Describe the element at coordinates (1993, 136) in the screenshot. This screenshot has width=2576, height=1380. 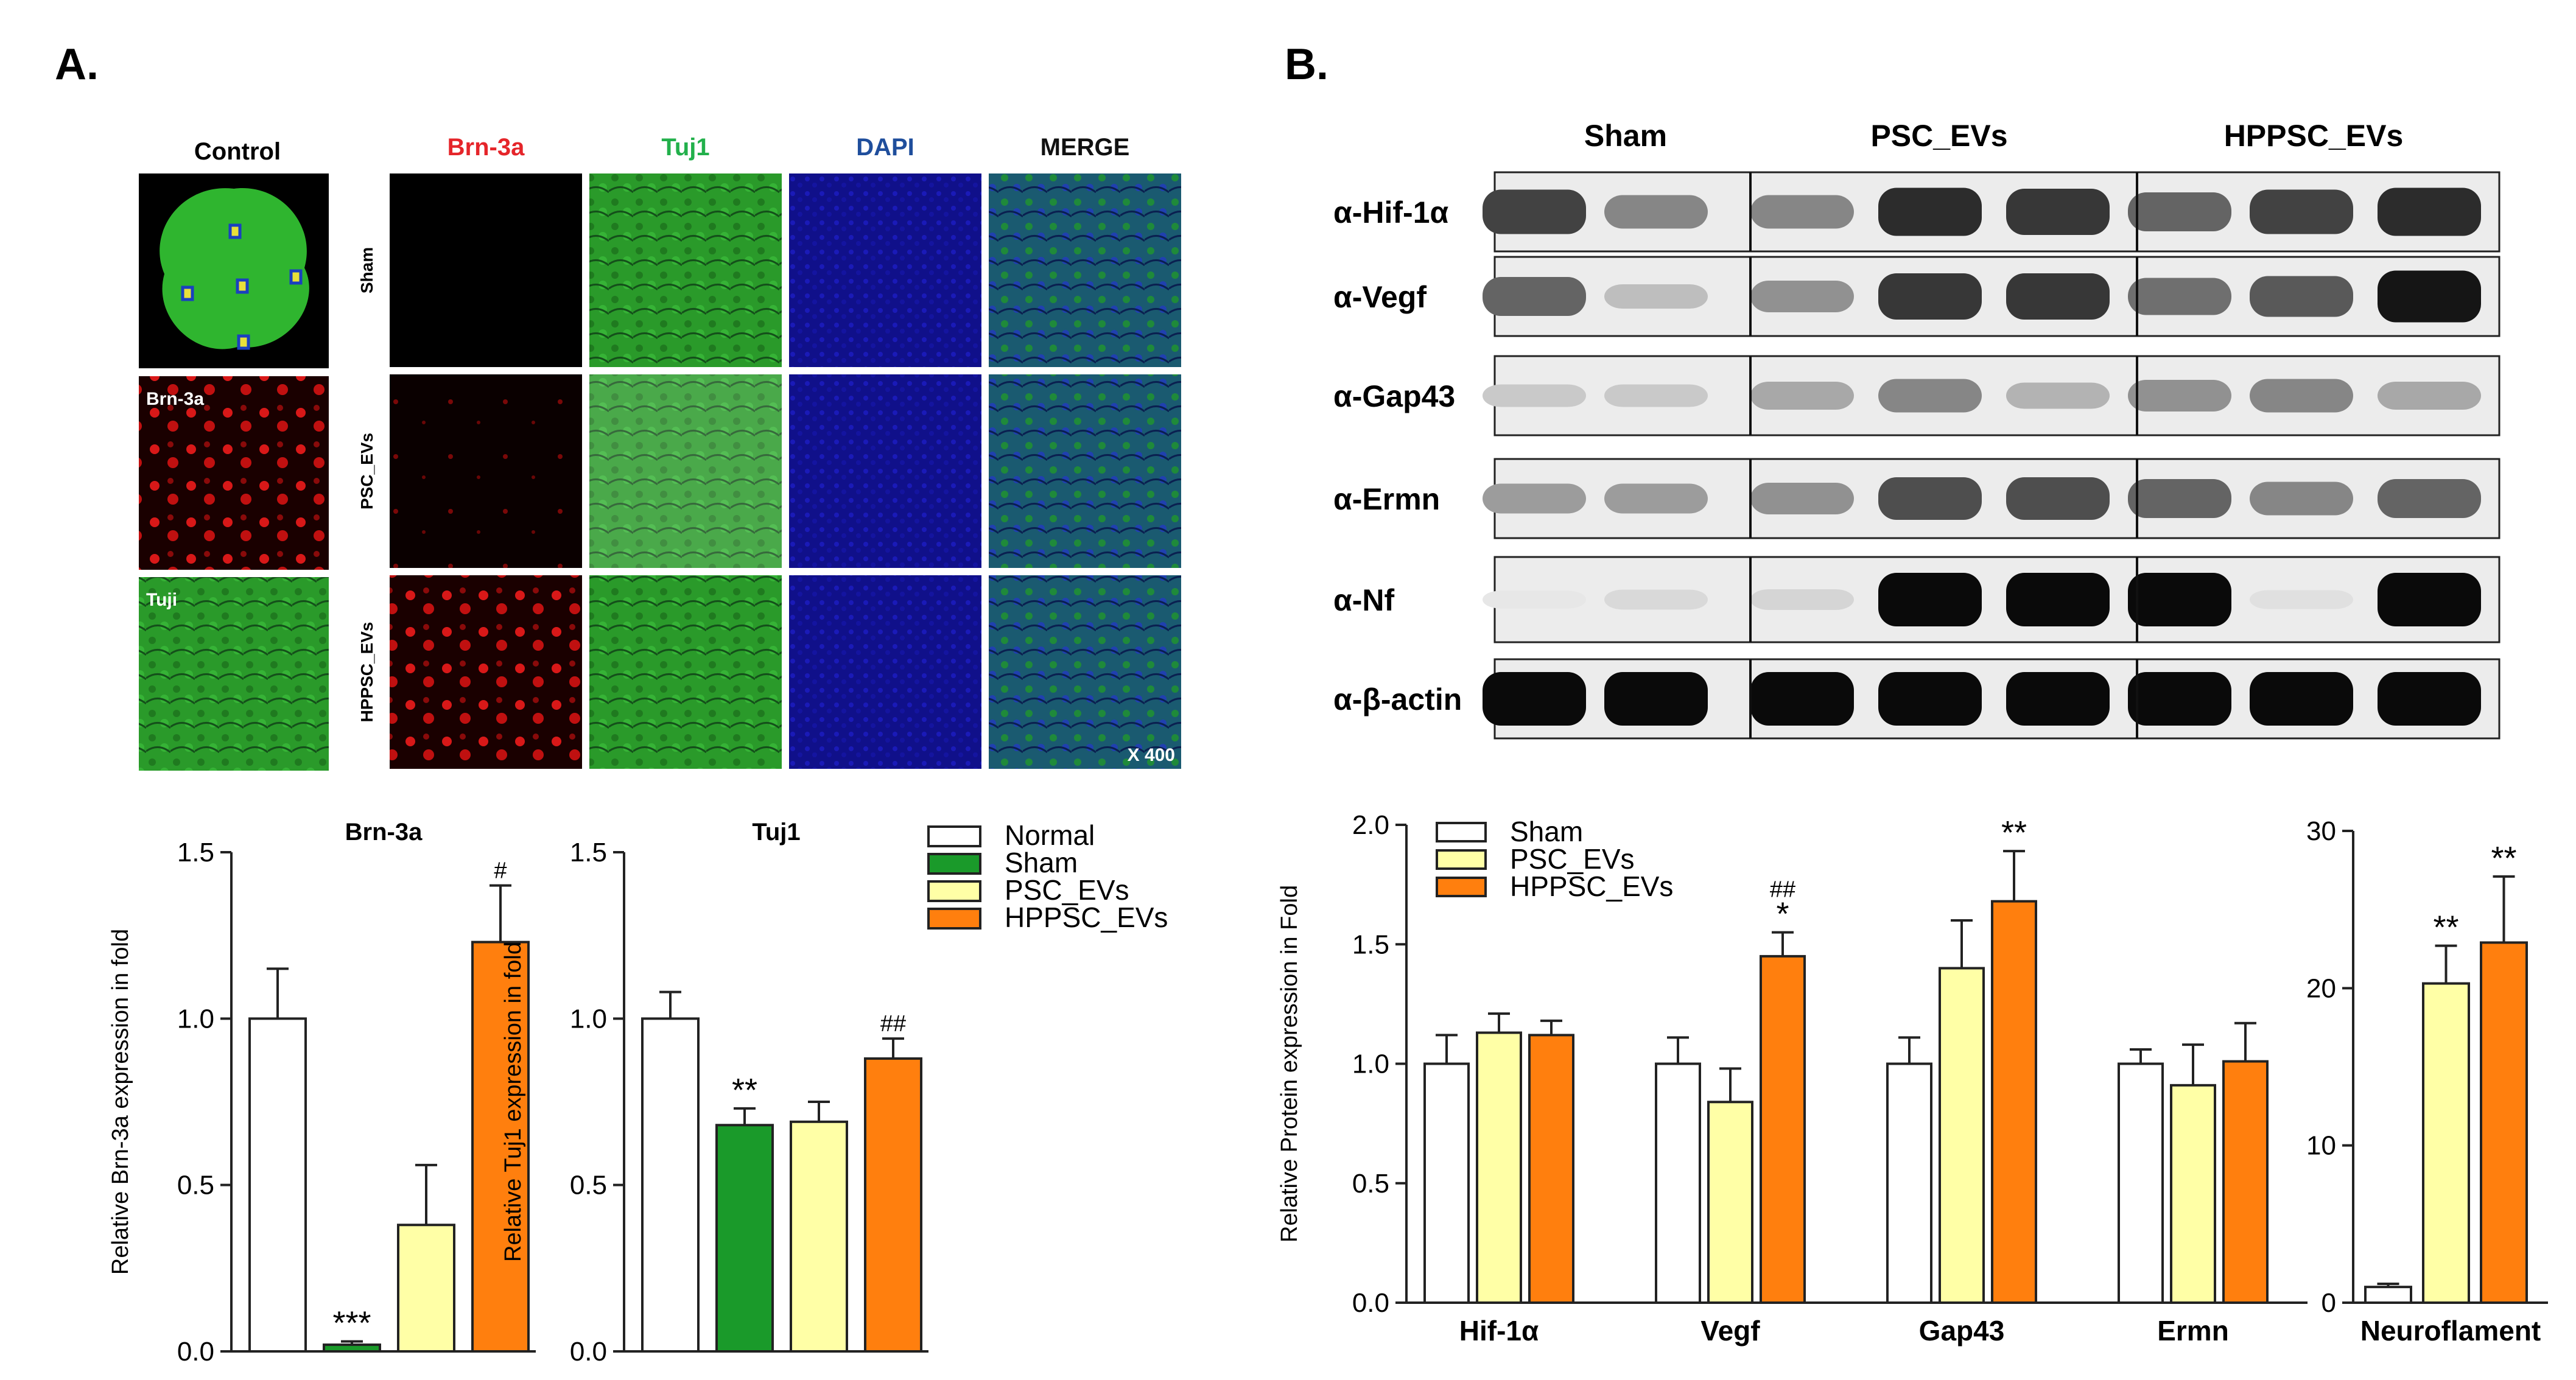
I see `blot-group-headers: Sham PSC_EVs HPPSC_EVs` at that location.